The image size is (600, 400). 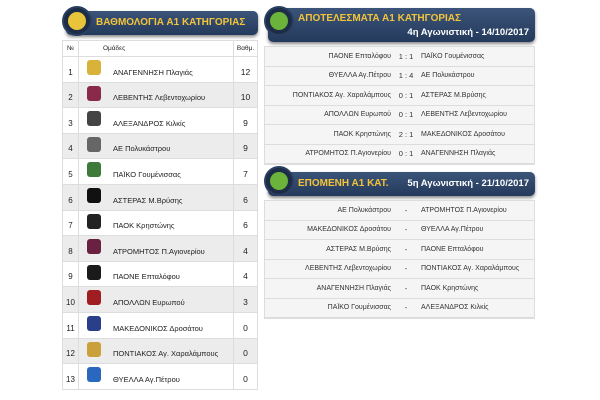 I want to click on away-team: ΠΟΝΤΙΑΚΟΣ Αγ. Χαραλάμπους, so click(x=470, y=269).